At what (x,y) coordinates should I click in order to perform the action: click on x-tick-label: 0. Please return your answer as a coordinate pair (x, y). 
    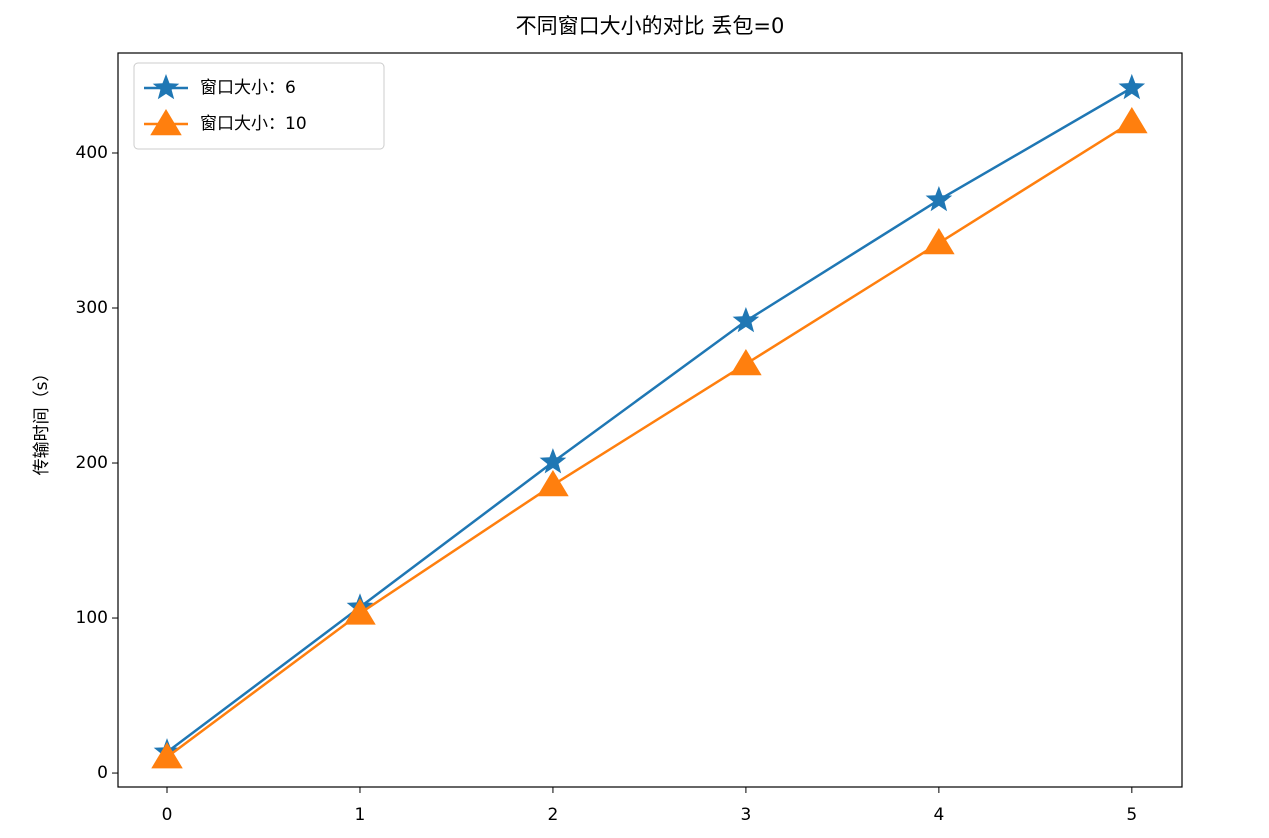
    Looking at the image, I should click on (167, 815).